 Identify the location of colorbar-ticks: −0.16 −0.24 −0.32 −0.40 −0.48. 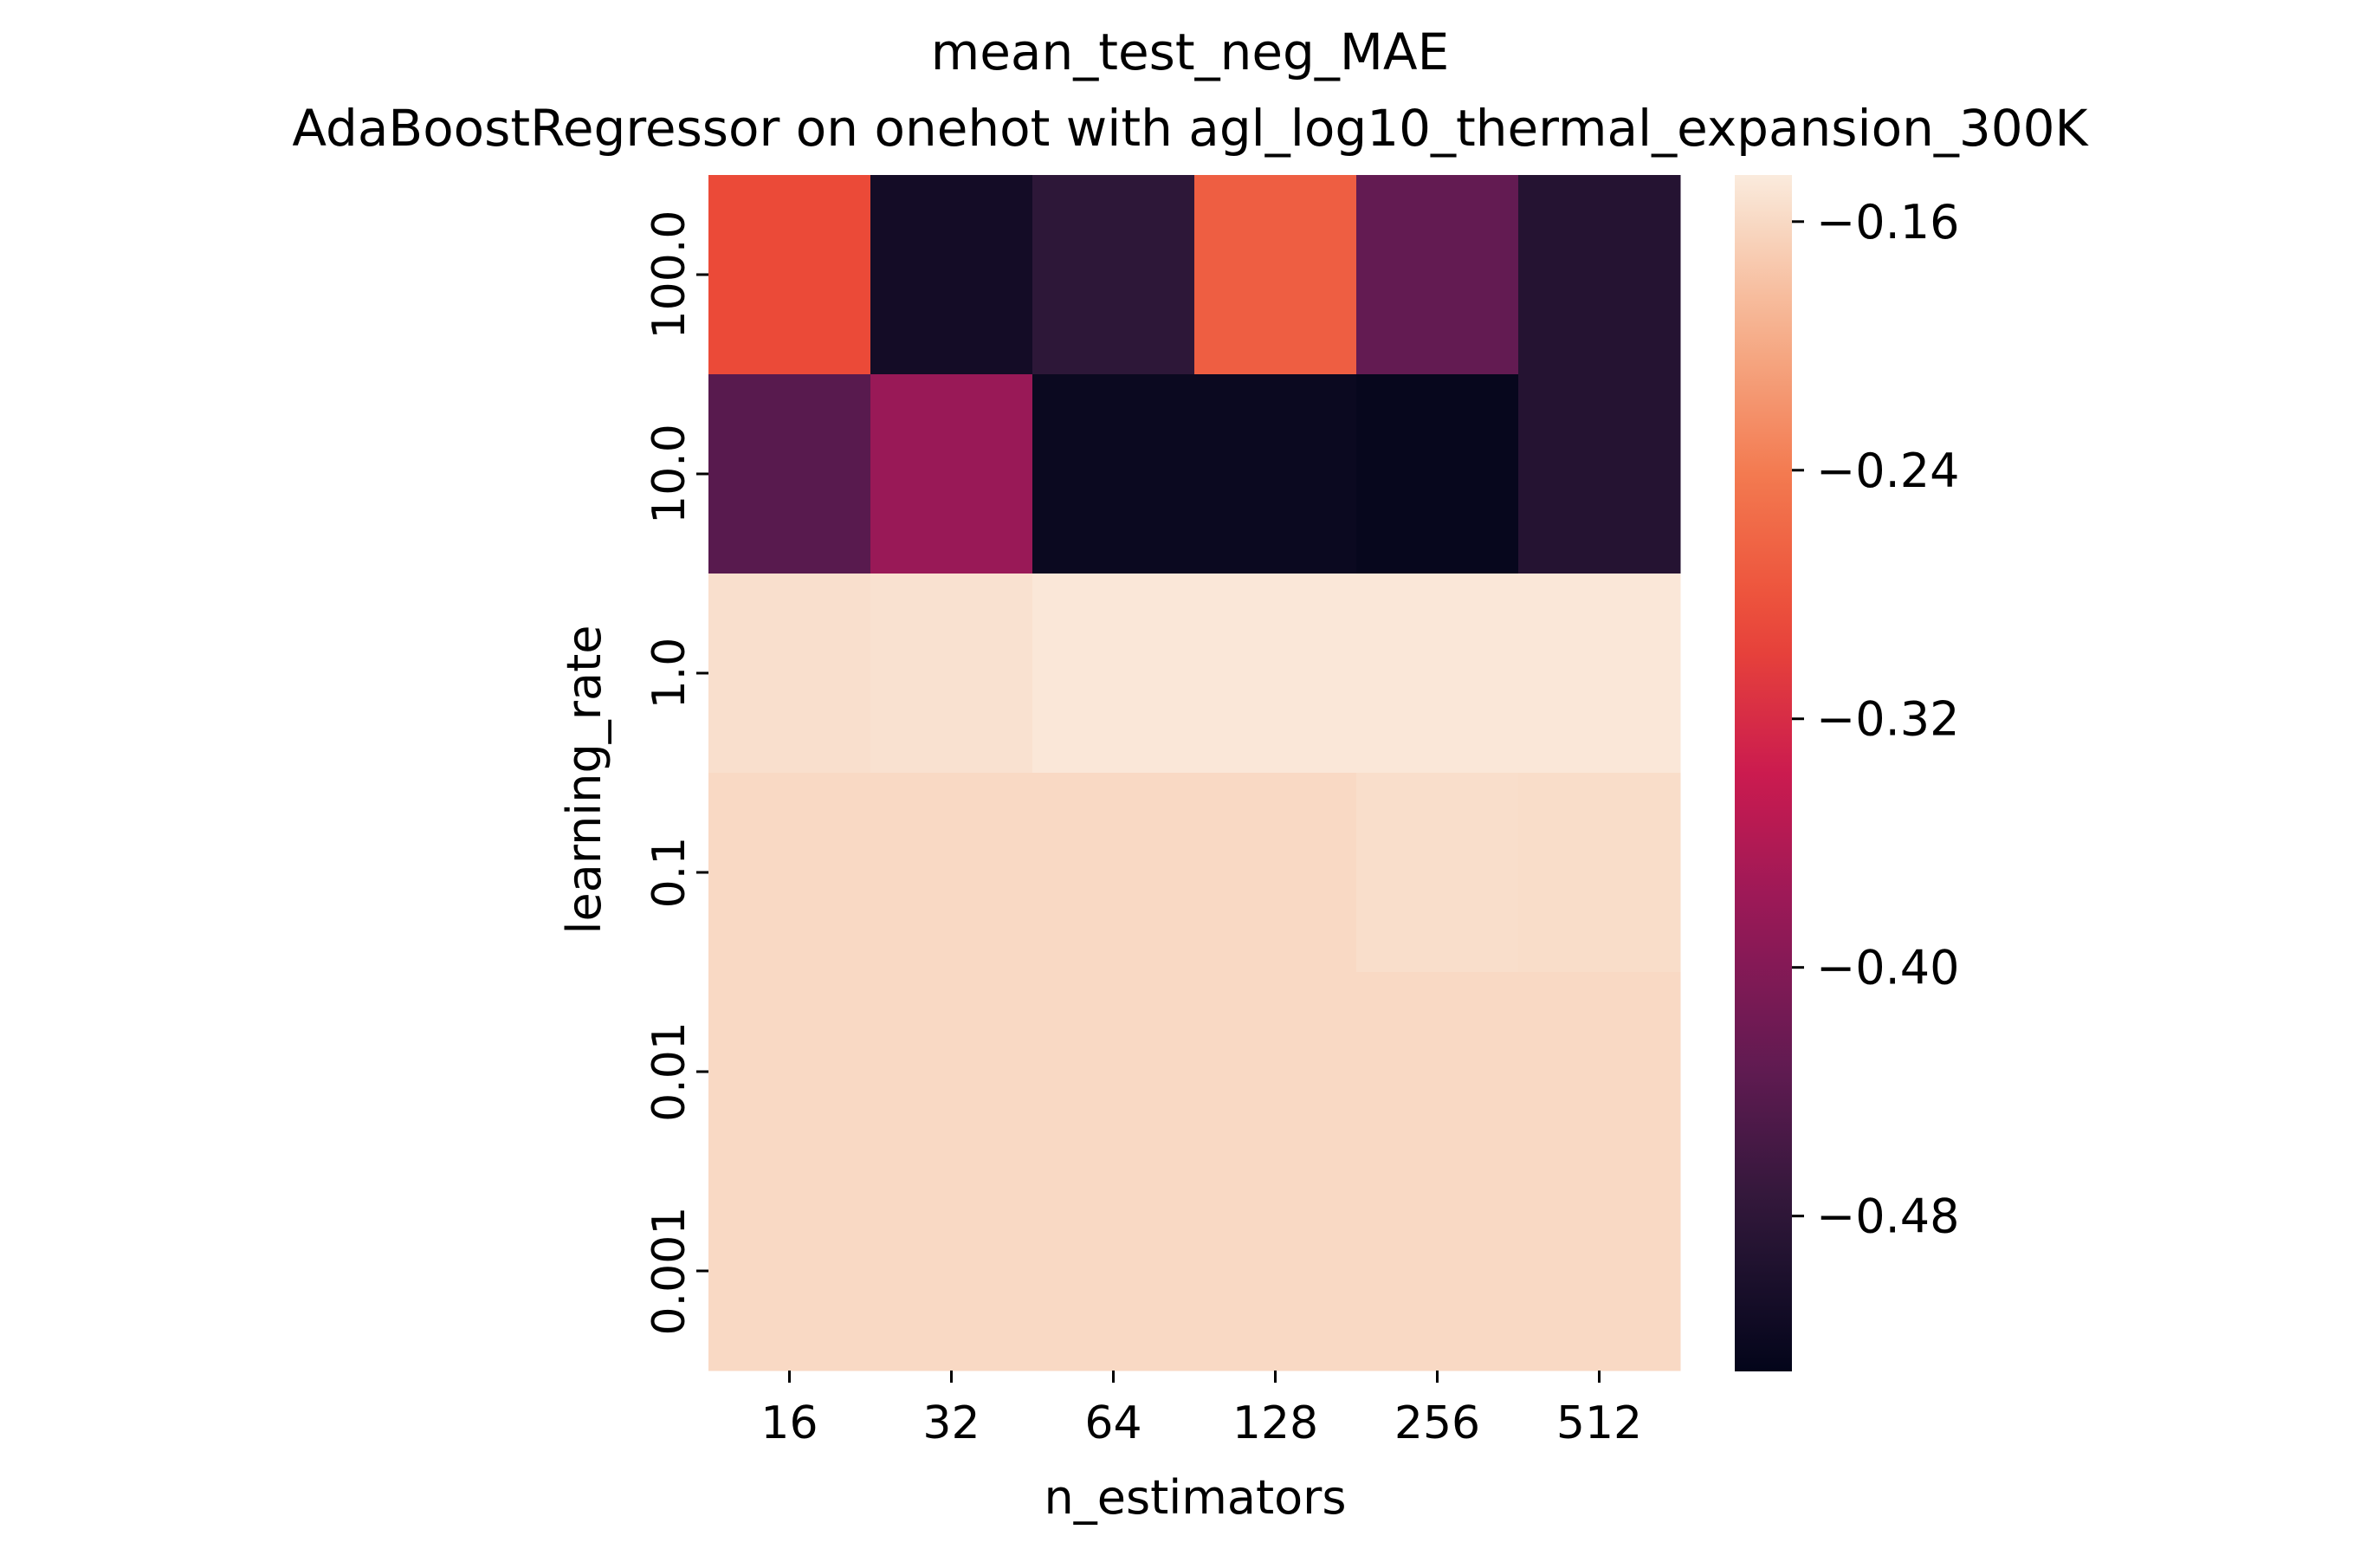
(1875, 719).